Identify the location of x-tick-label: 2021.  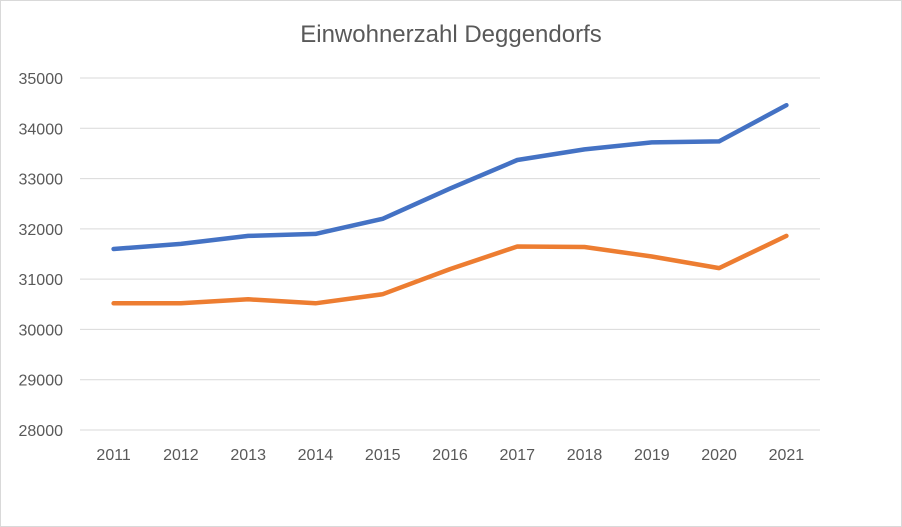
(787, 455).